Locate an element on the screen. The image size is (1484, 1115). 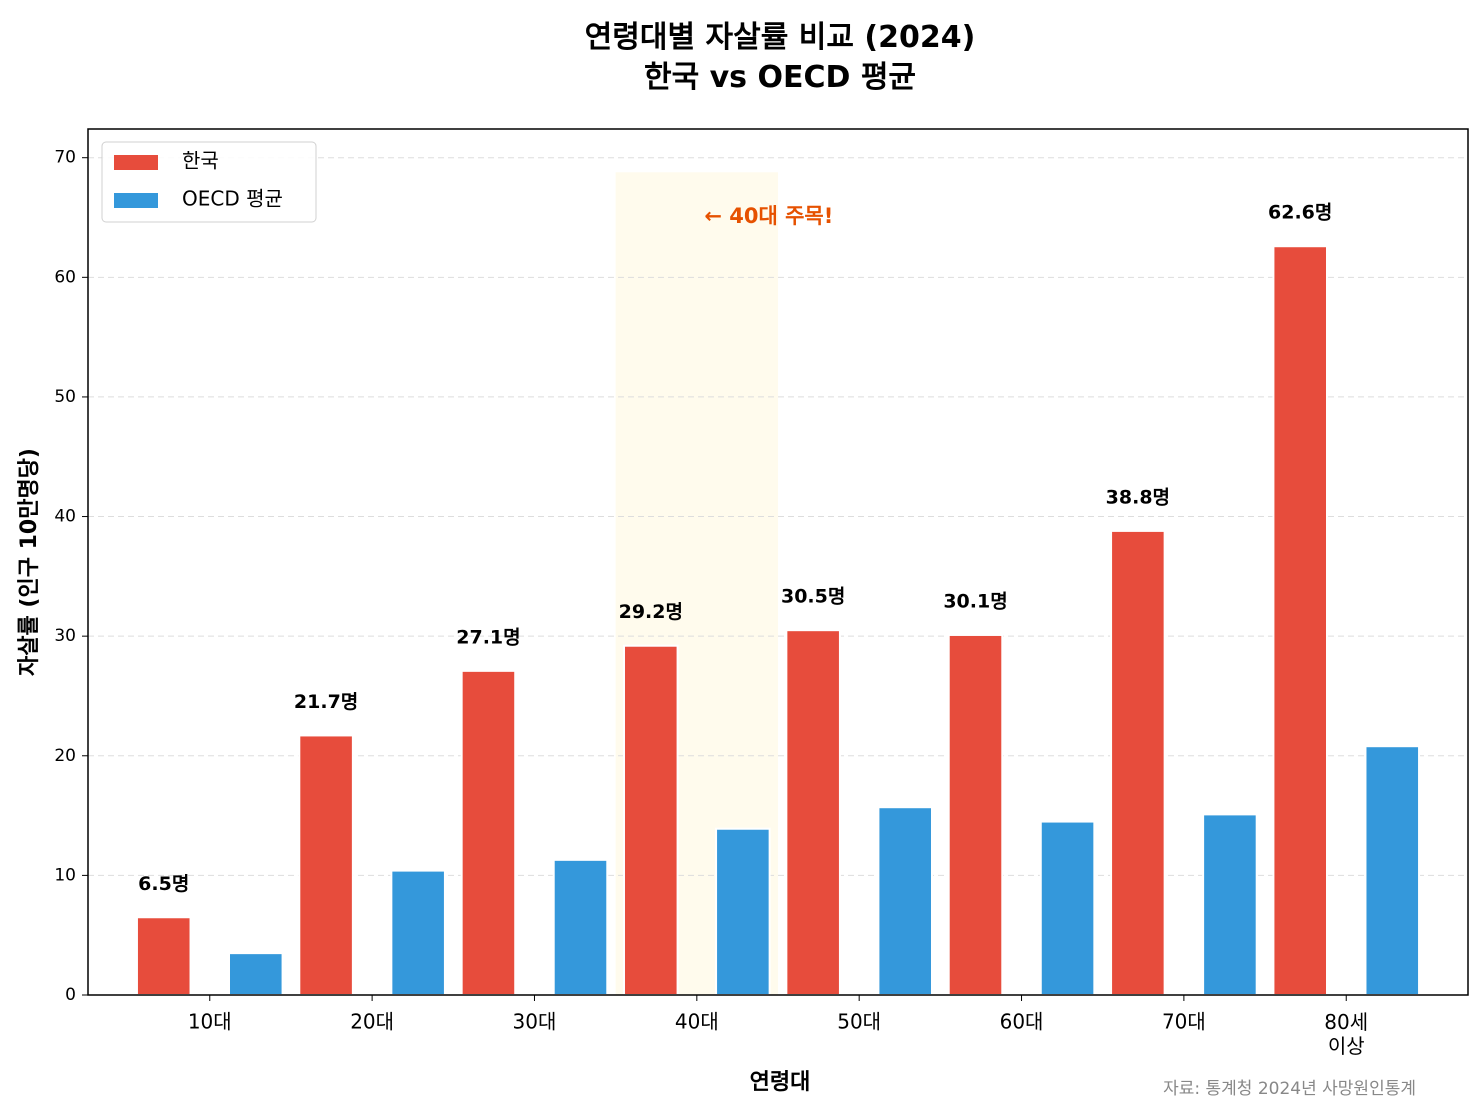
value-label: 30.5명 is located at coordinates (813, 597).